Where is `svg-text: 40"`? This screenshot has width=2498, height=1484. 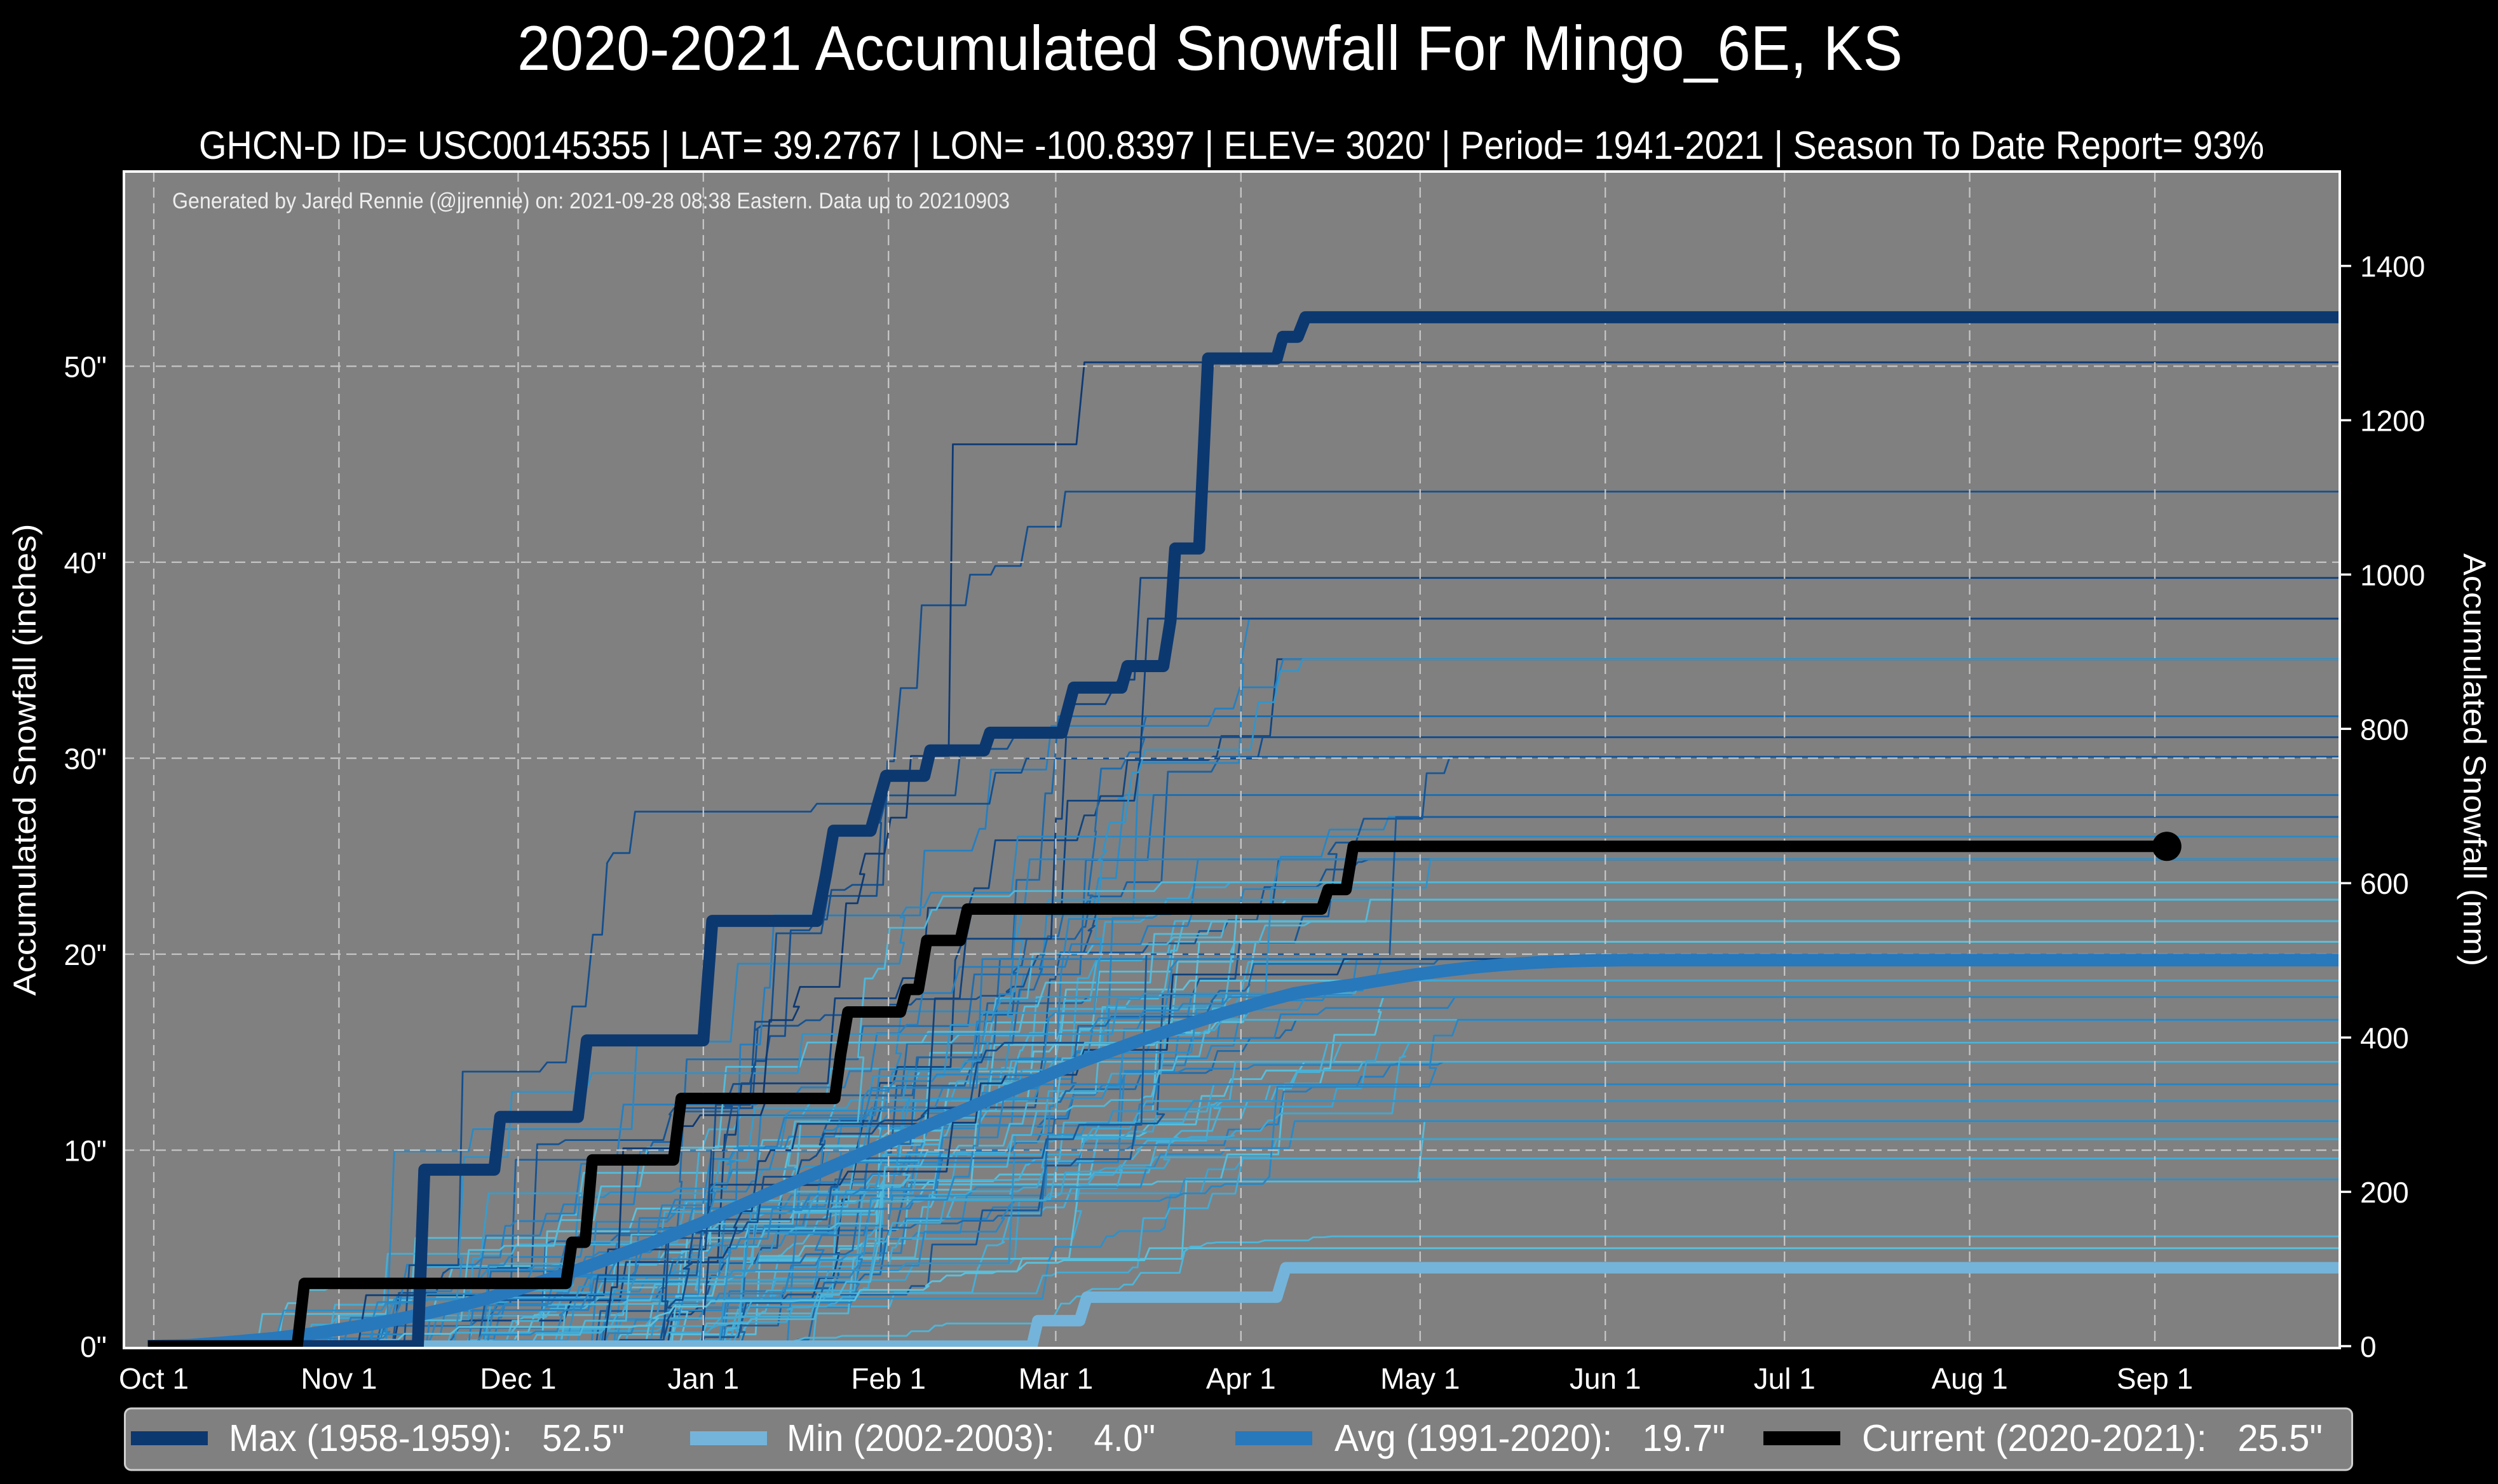 svg-text: 40" is located at coordinates (85, 562).